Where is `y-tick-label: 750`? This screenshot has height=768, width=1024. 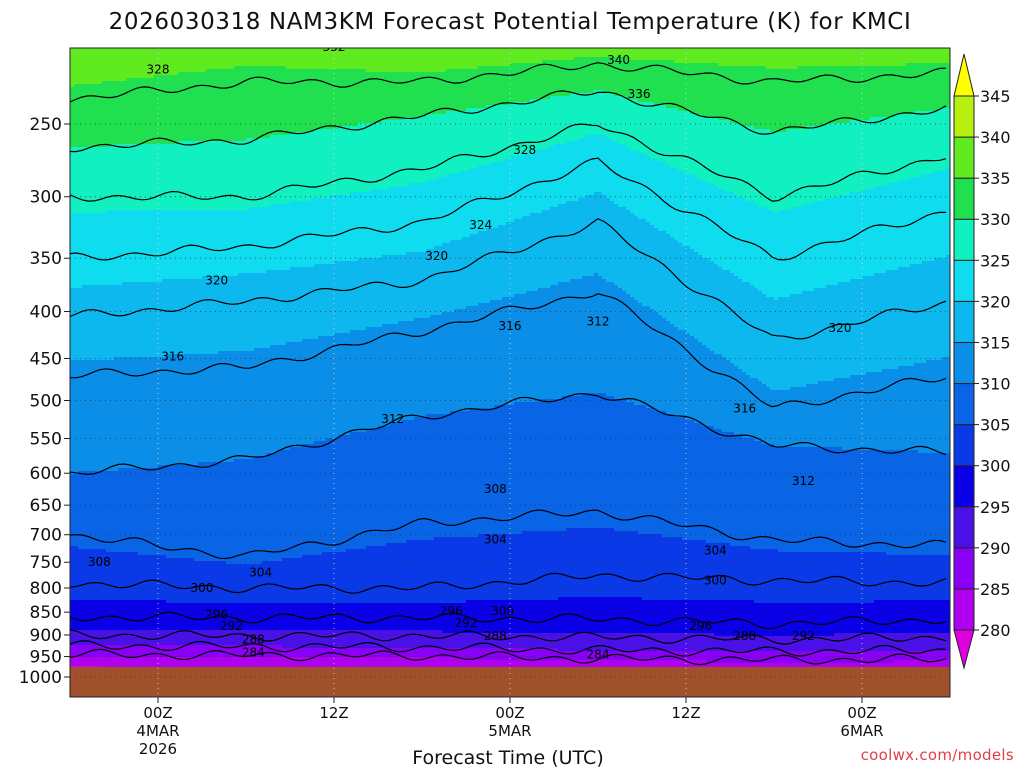 y-tick-label: 750 is located at coordinates (46, 563).